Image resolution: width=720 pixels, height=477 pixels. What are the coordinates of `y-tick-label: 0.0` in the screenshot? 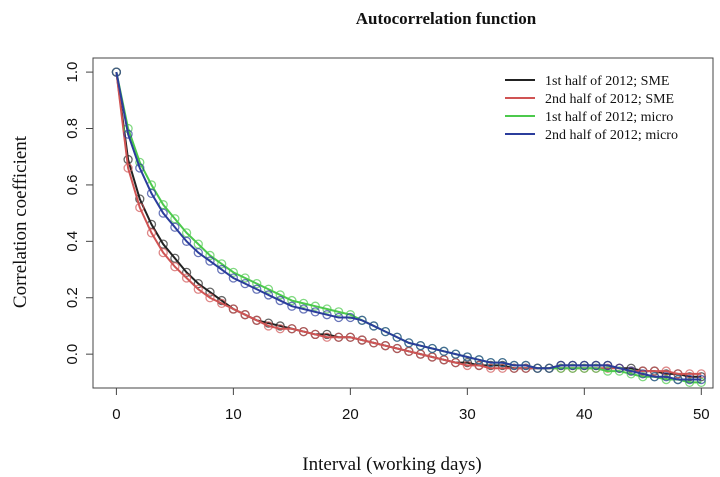 It's located at (72, 354).